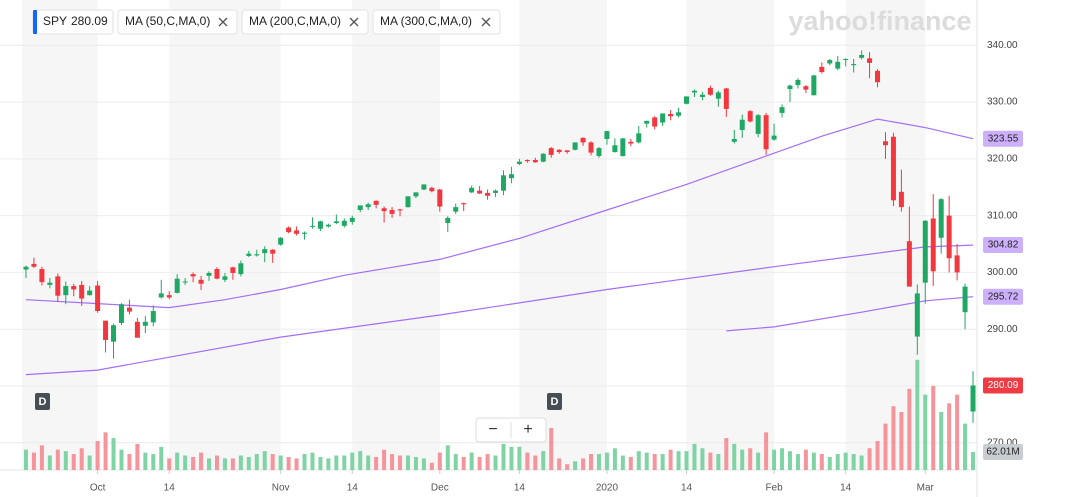  What do you see at coordinates (1003, 138) in the screenshot?
I see `ma-last-value: 323.55` at bounding box center [1003, 138].